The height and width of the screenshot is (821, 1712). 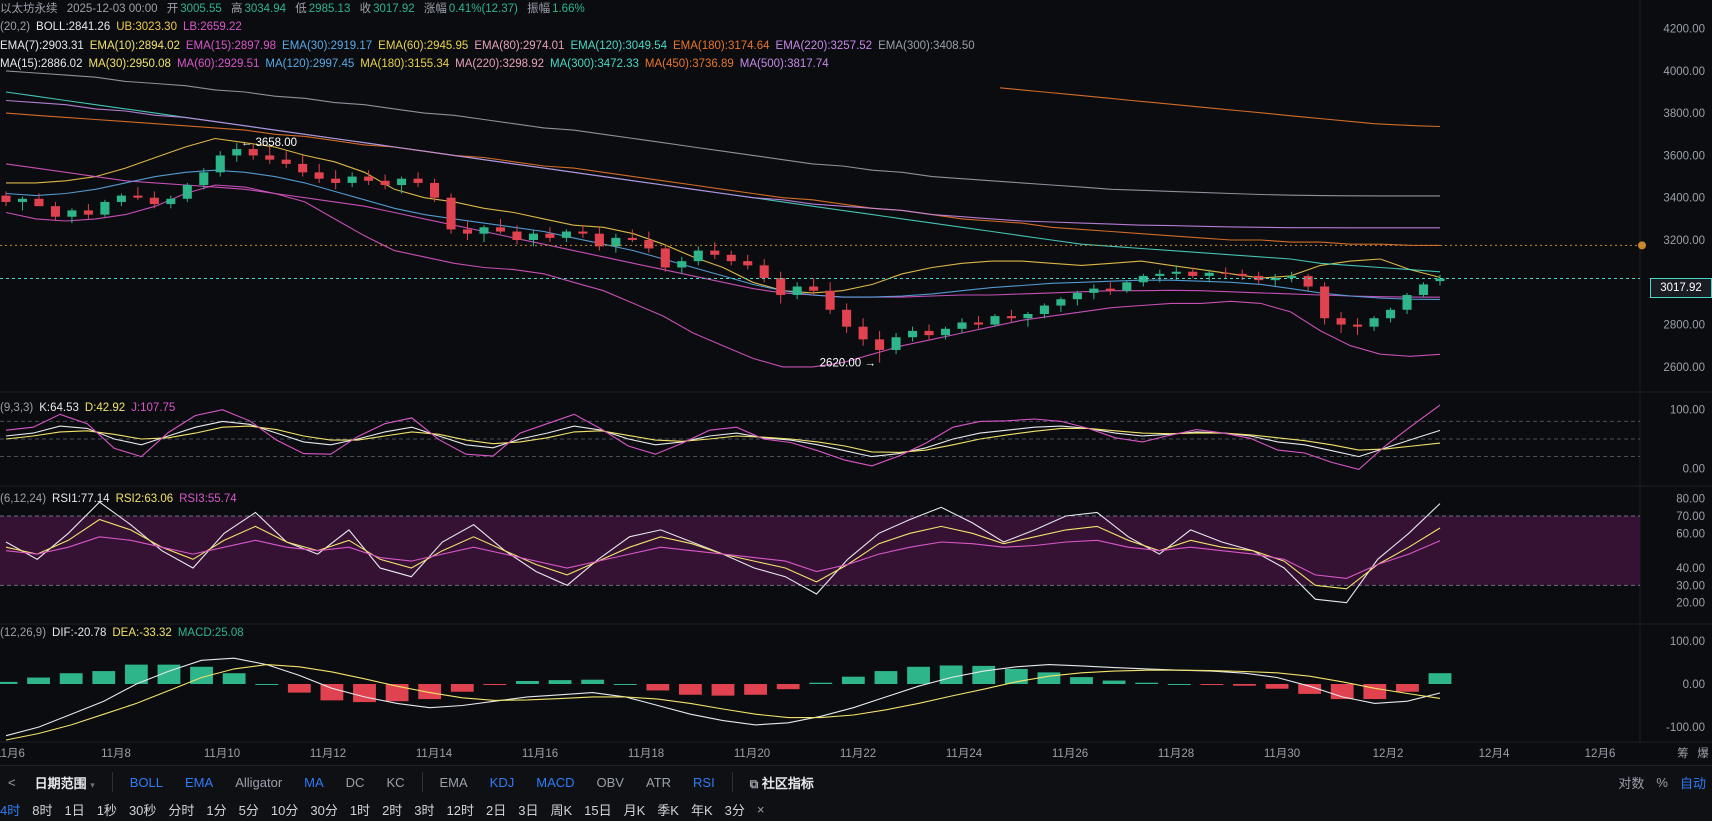 I want to click on timeframe-5: 分时, so click(x=181, y=810).